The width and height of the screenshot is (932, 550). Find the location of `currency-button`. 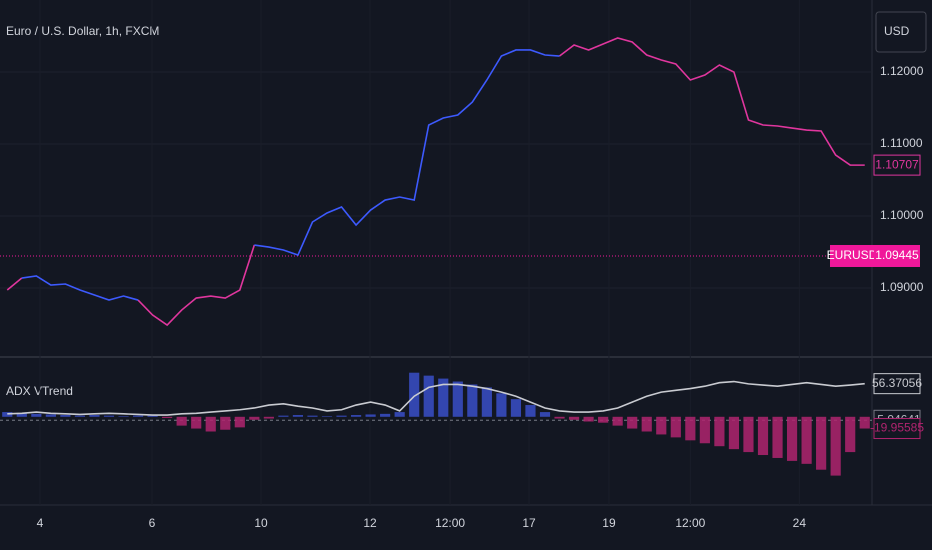

currency-button is located at coordinates (901, 32).